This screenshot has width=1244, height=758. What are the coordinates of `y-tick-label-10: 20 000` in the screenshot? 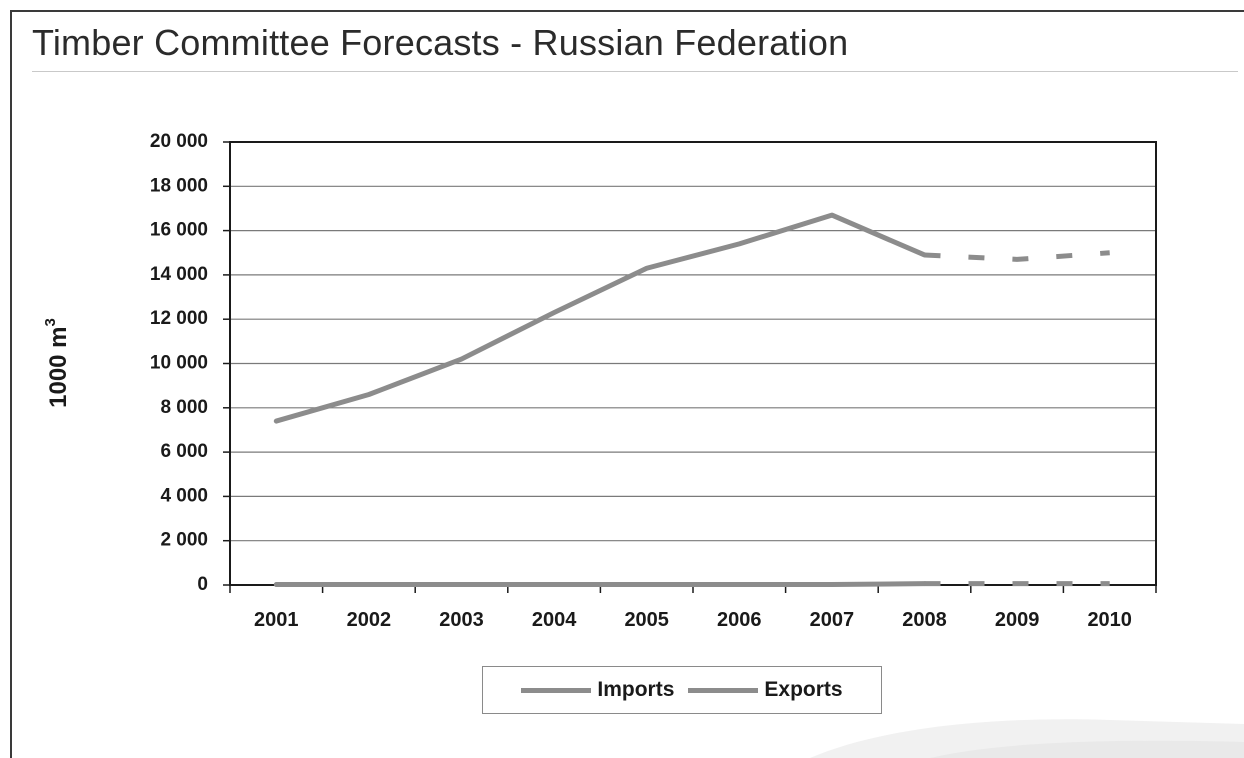 It's located at (179, 141).